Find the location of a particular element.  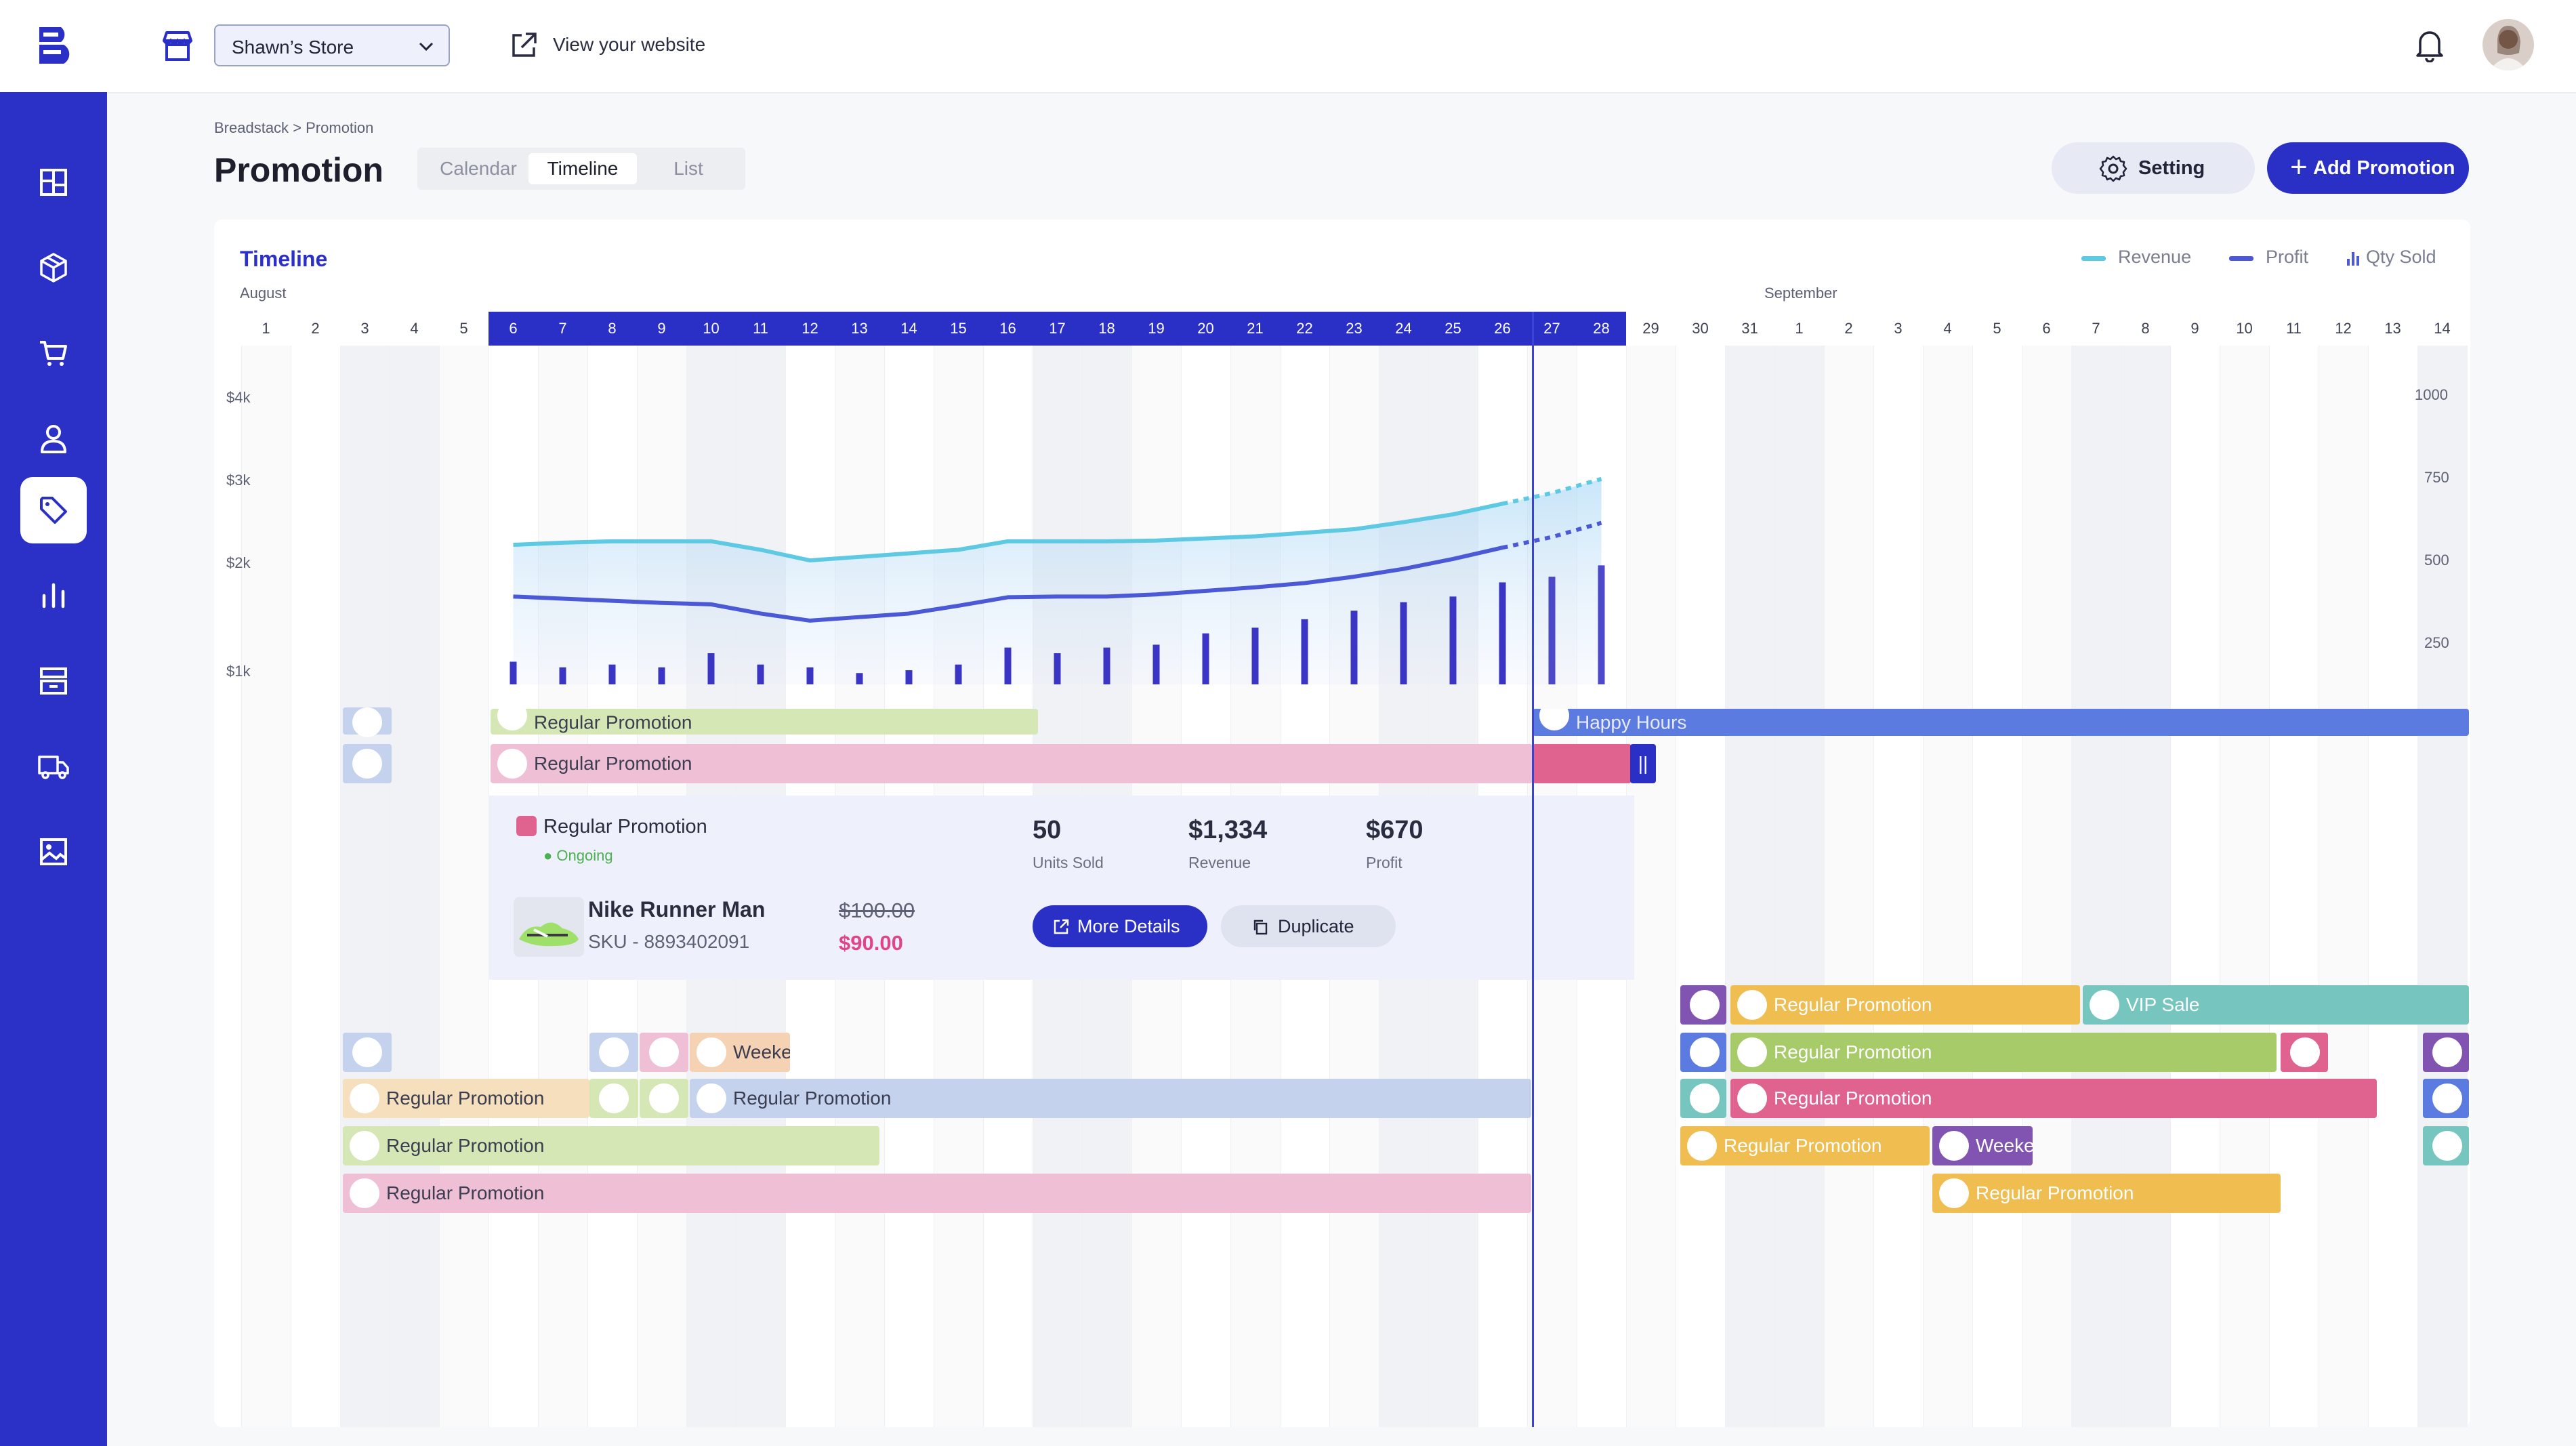

resize-handle: || is located at coordinates (1643, 763).